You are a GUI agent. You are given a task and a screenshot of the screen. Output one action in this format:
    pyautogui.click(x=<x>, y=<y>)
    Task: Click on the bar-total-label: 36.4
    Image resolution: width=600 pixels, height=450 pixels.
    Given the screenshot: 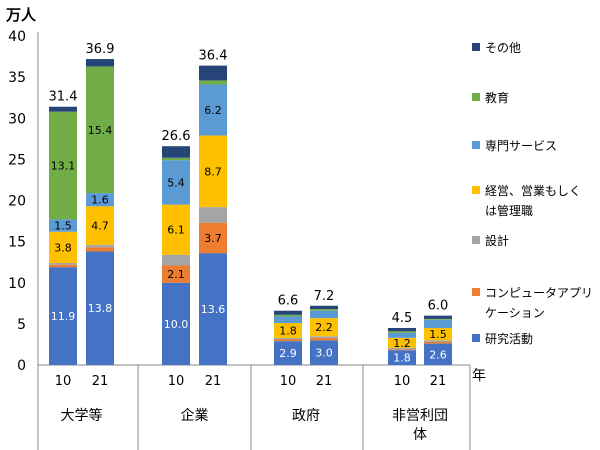 What is the action you would take?
    pyautogui.click(x=213, y=56)
    